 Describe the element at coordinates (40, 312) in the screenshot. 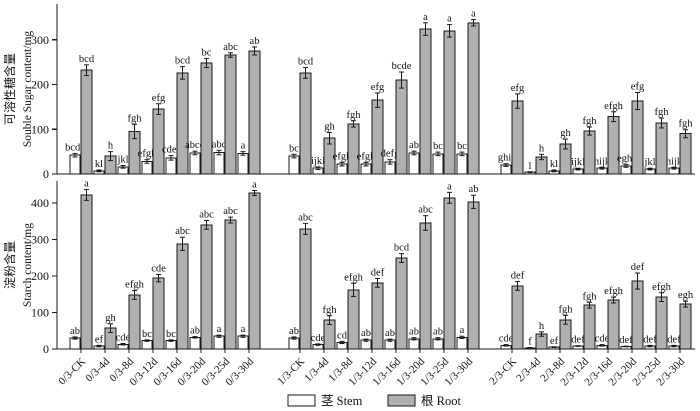

I see `y-tick-label: 100` at that location.